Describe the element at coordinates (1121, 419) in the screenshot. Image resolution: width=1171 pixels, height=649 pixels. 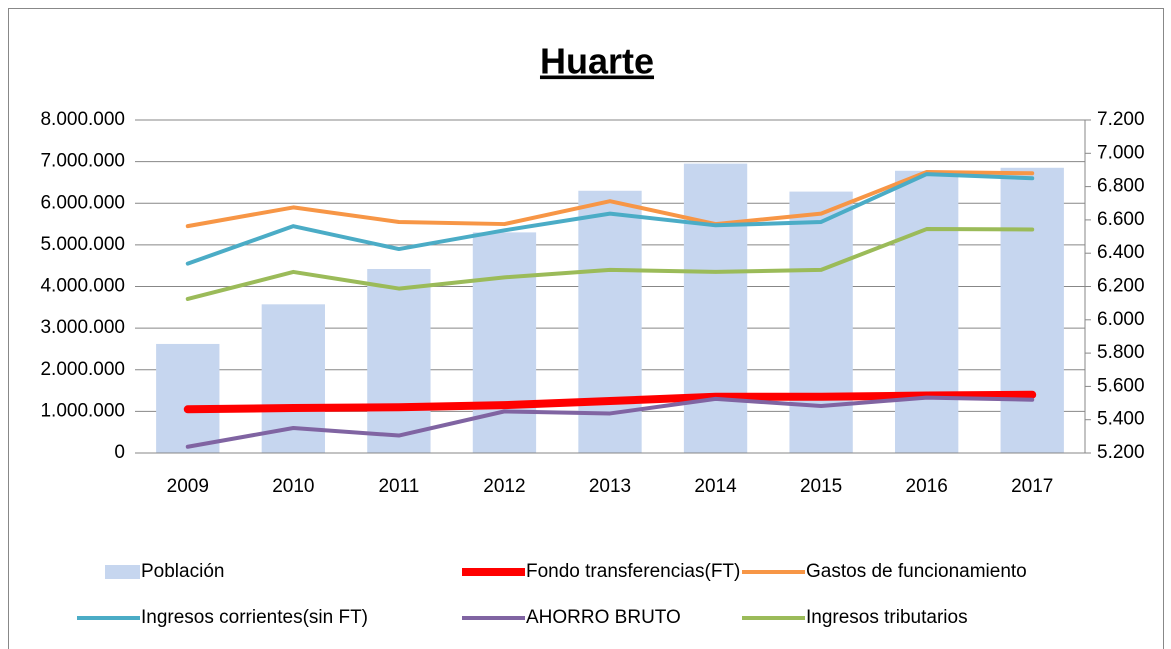
I see `y2-tick-label: 5.400` at that location.